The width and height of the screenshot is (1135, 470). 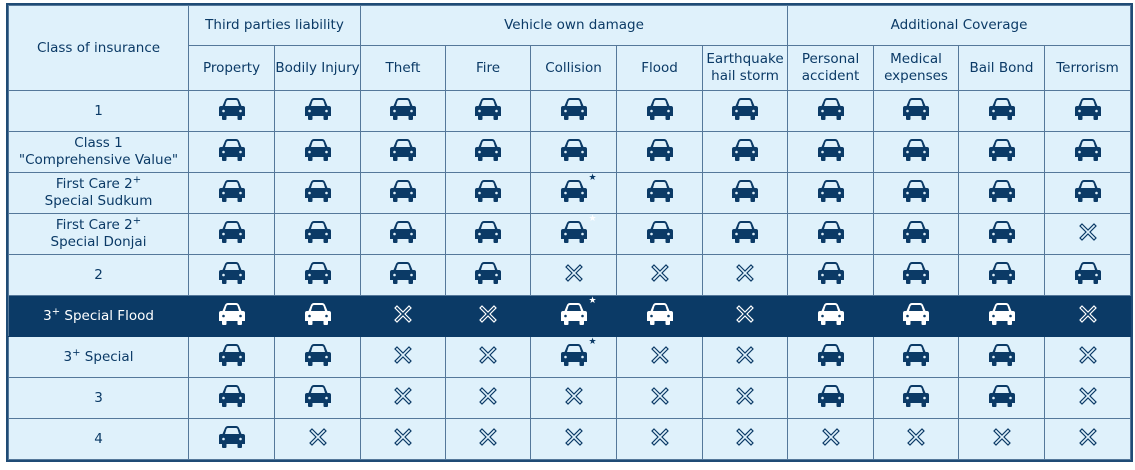 I want to click on column-header: Bail Bond, so click(x=1002, y=68).